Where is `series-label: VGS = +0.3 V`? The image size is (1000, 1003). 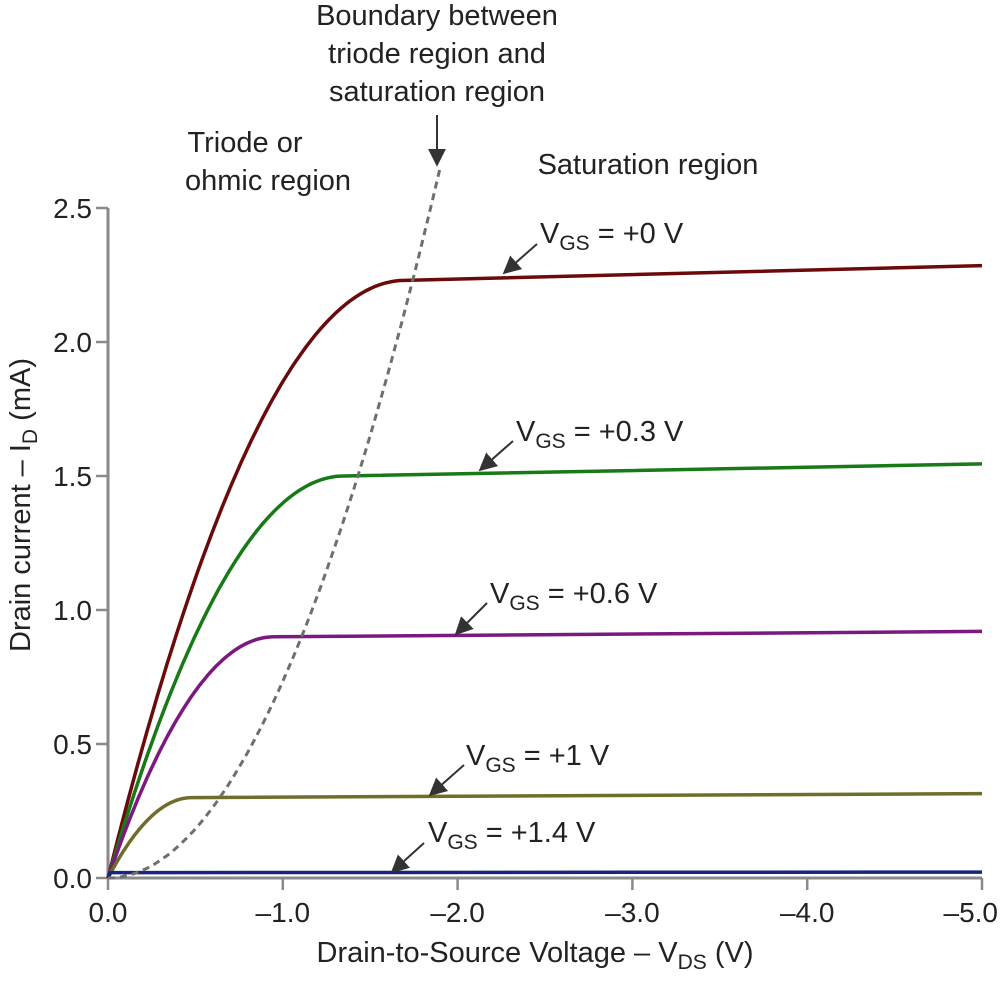 series-label: VGS = +0.3 V is located at coordinates (600, 434).